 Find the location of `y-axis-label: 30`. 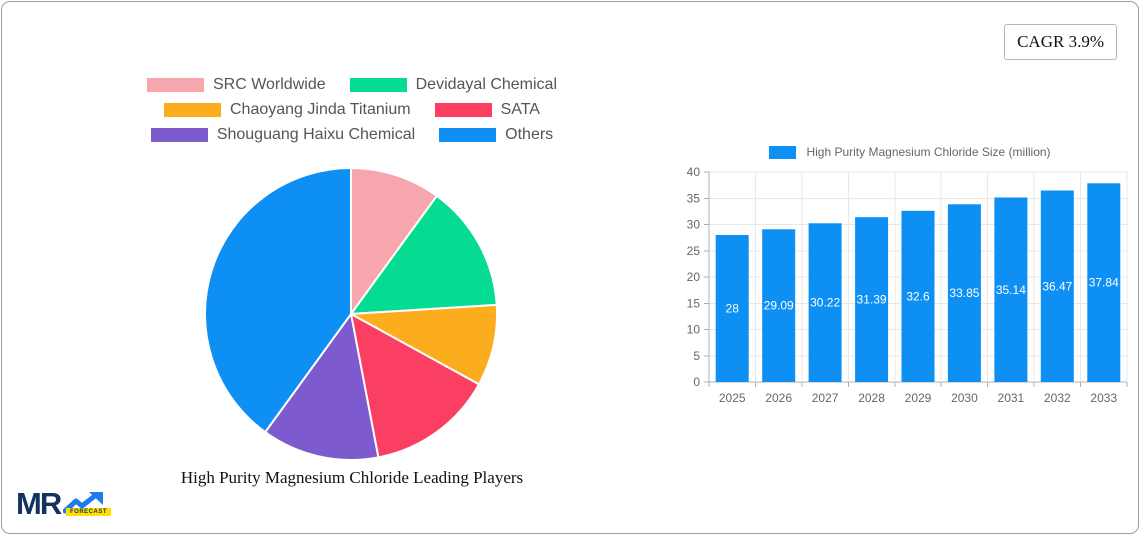

y-axis-label: 30 is located at coordinates (694, 225).